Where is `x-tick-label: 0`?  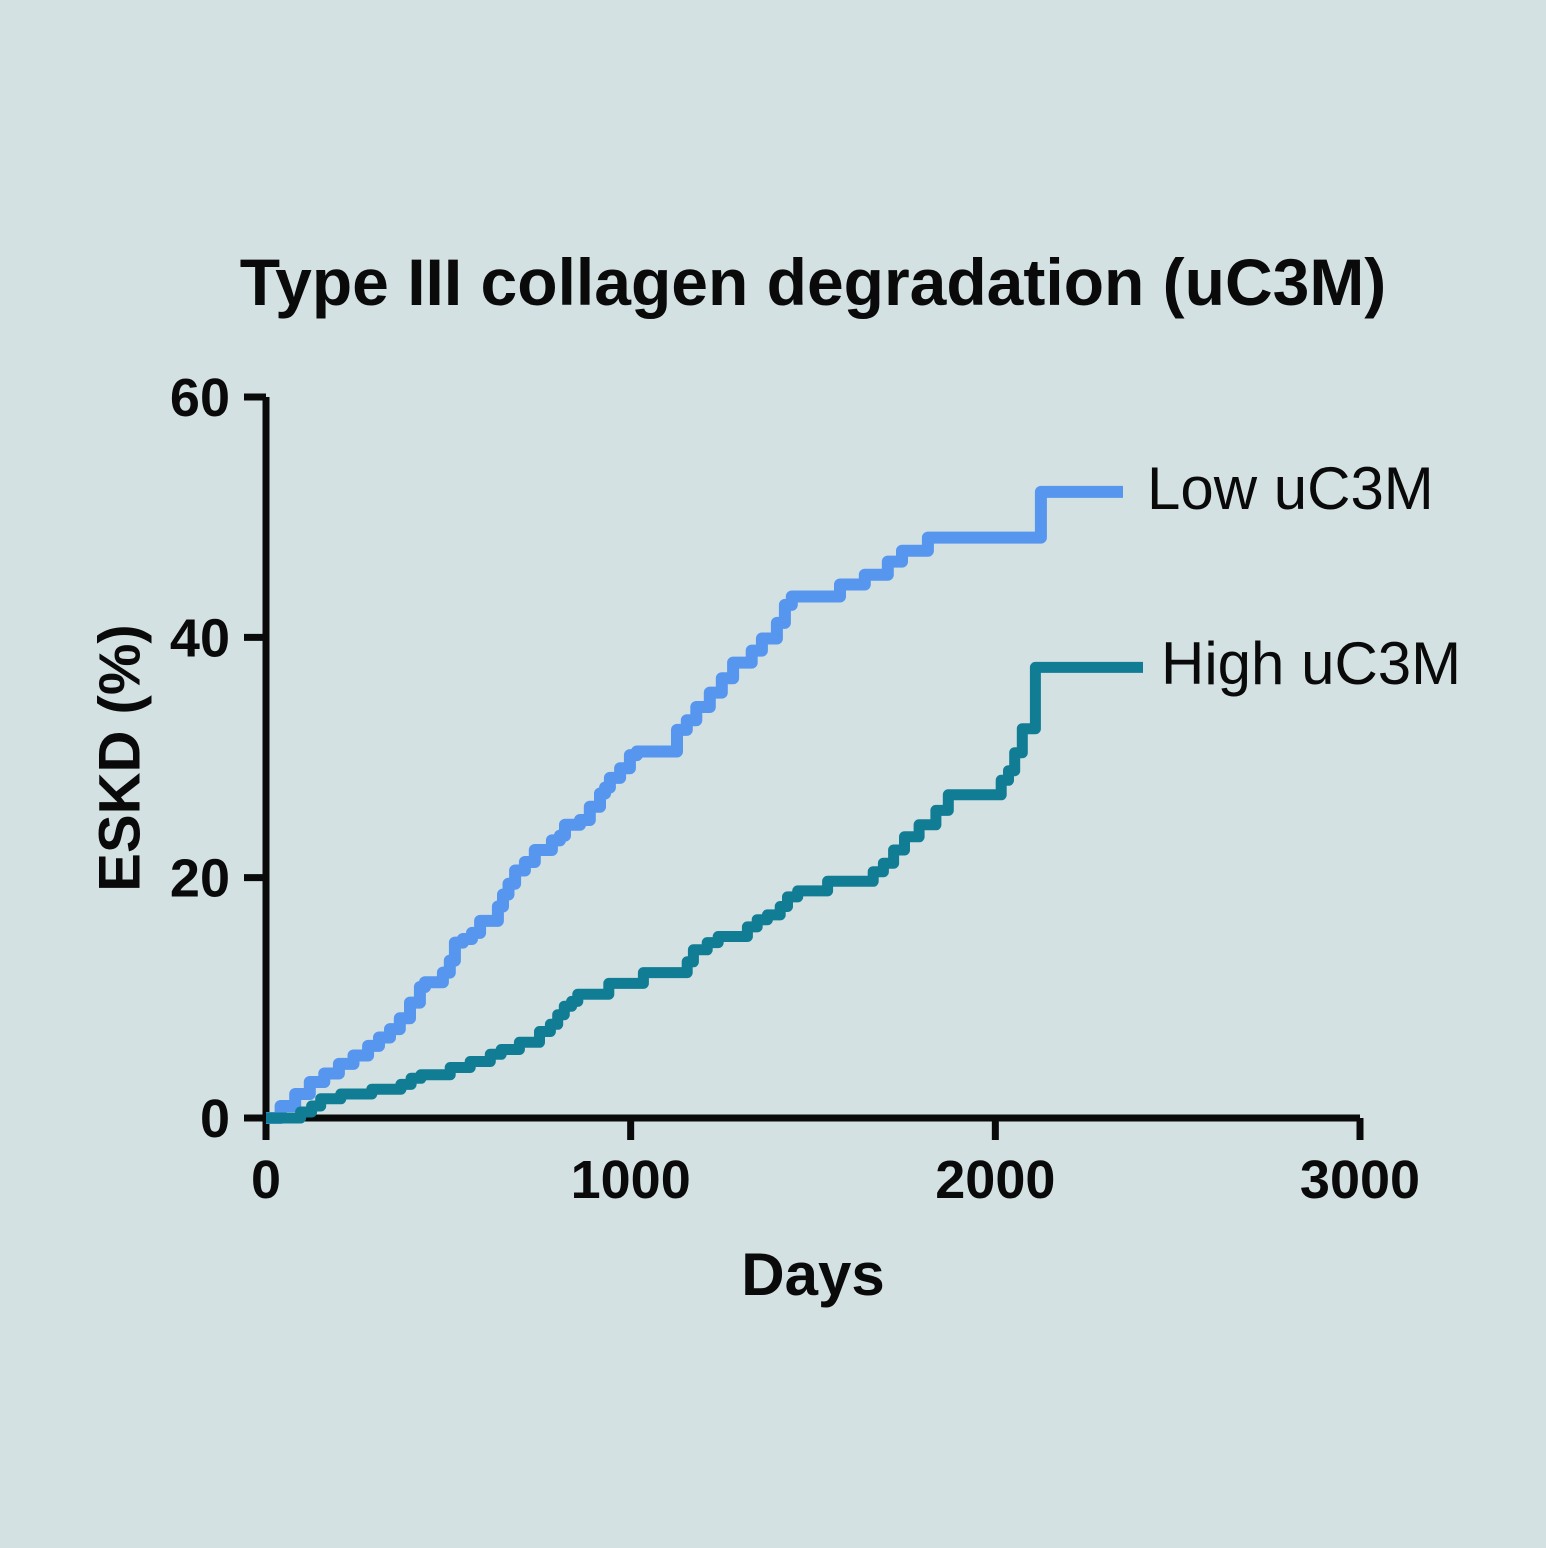 x-tick-label: 0 is located at coordinates (266, 1180).